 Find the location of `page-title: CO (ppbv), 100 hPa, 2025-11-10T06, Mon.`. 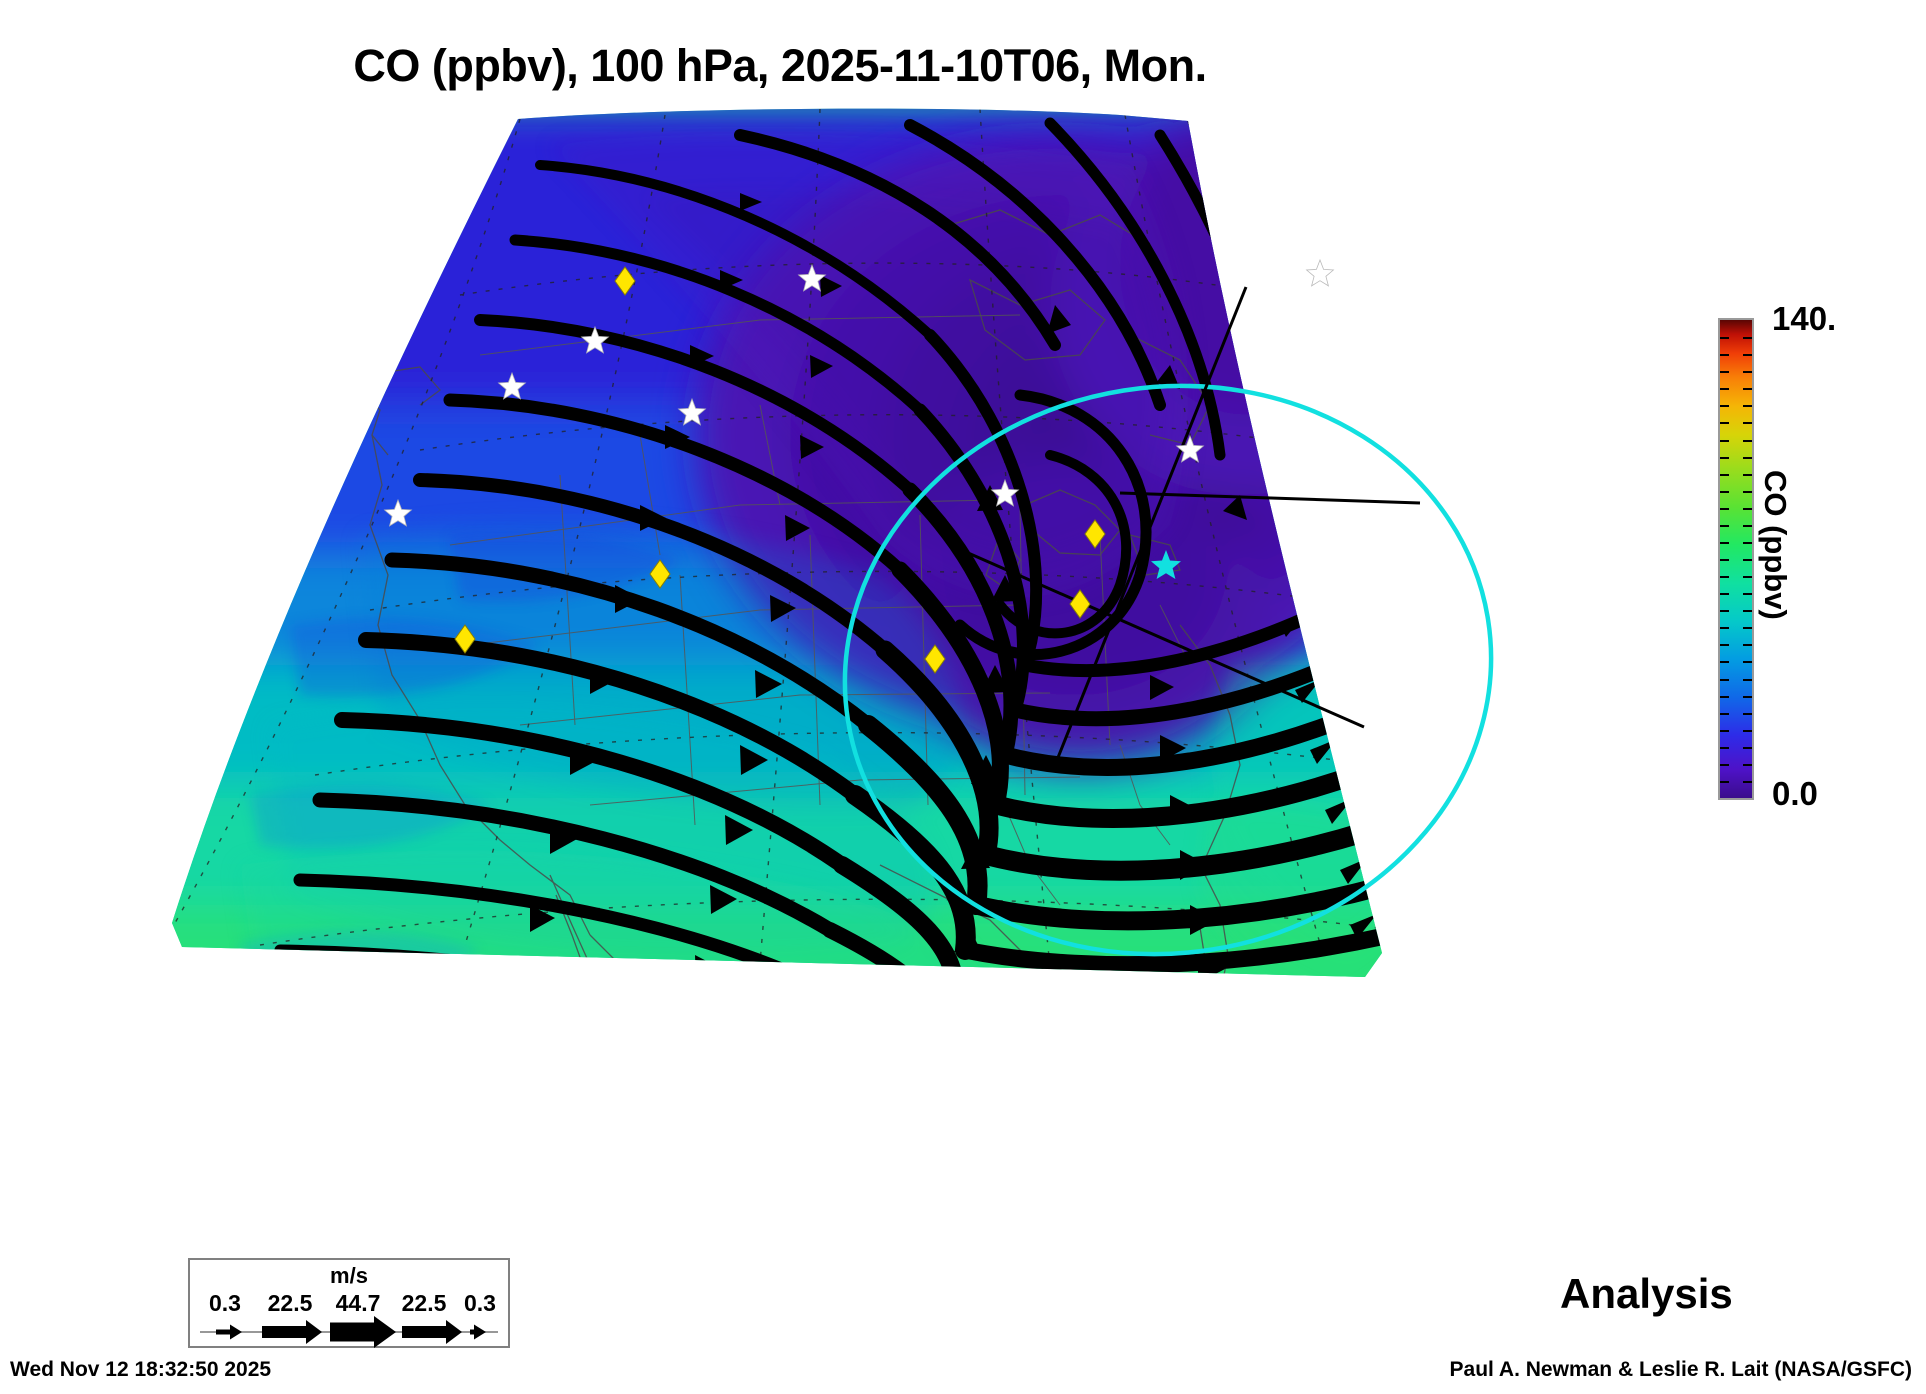

page-title: CO (ppbv), 100 hPa, 2025-11-10T06, Mon. is located at coordinates (780, 65).